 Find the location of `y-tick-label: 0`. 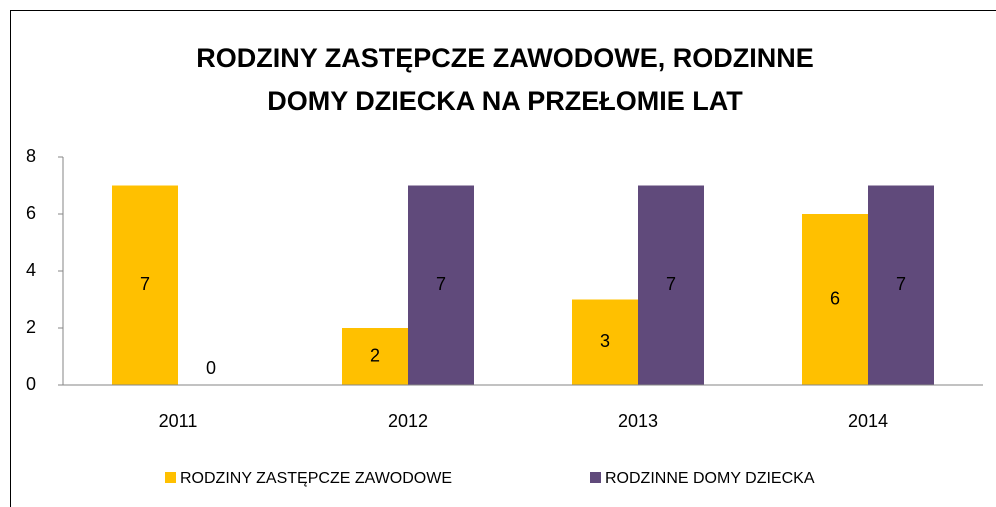

y-tick-label: 0 is located at coordinates (31, 384).